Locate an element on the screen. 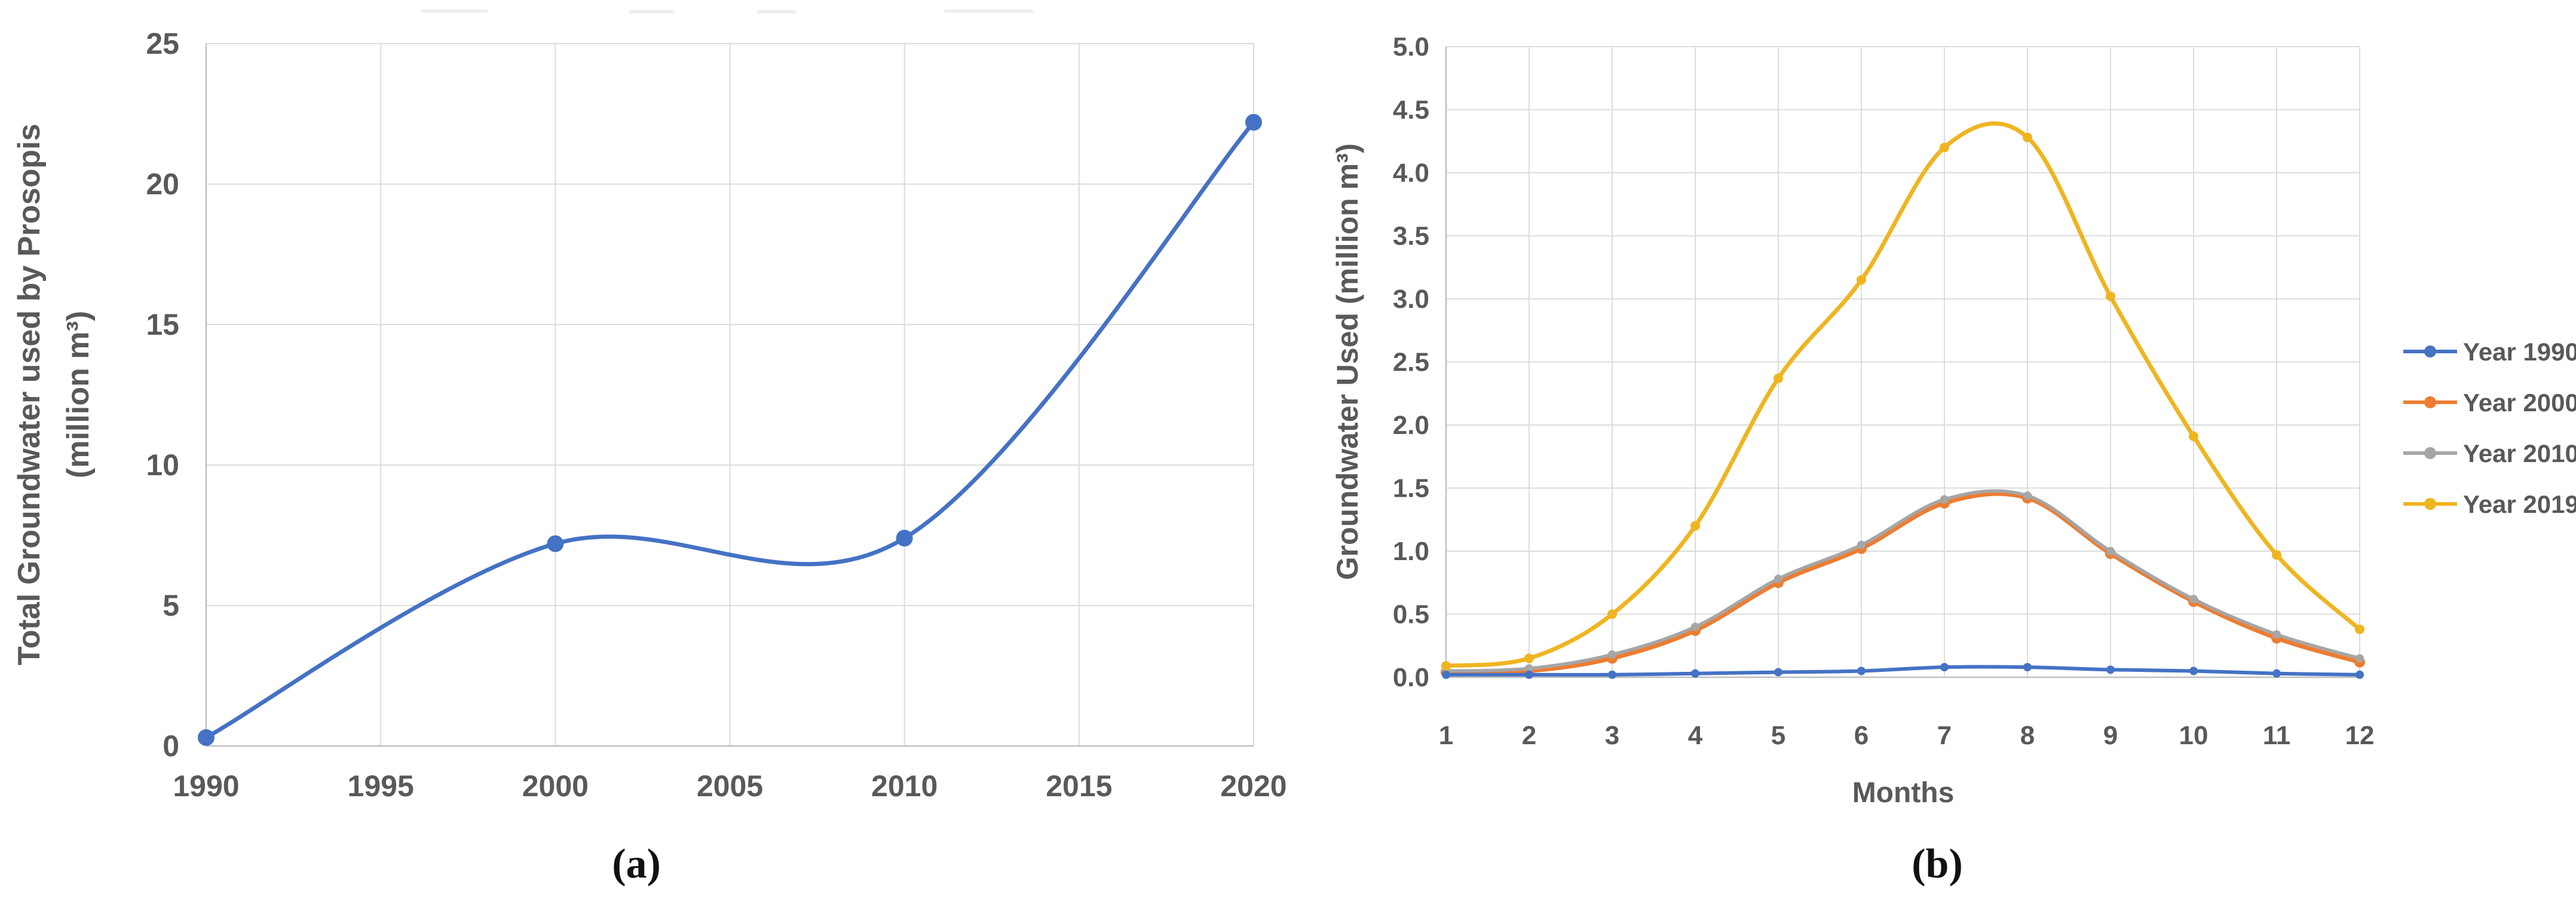 This screenshot has width=2576, height=905. series-line-year-1990 is located at coordinates (1903, 671).